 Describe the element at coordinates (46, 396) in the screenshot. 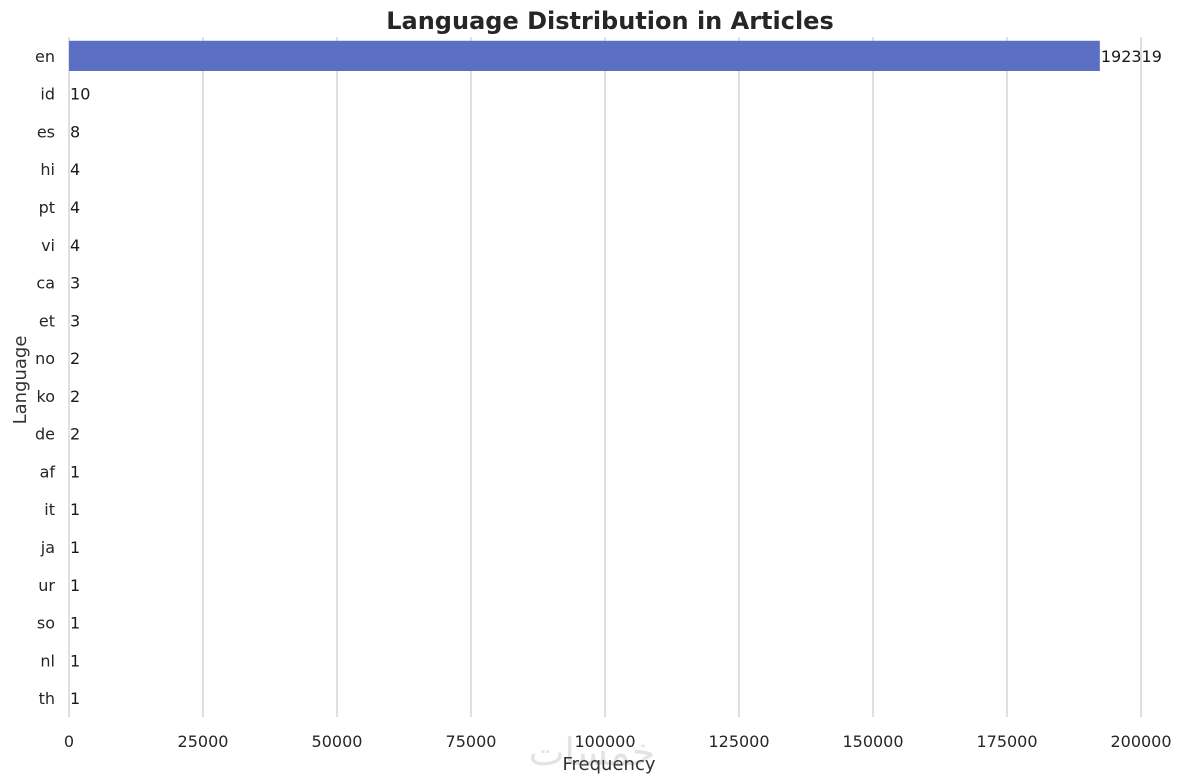

I see `y-tick-label: ko` at that location.